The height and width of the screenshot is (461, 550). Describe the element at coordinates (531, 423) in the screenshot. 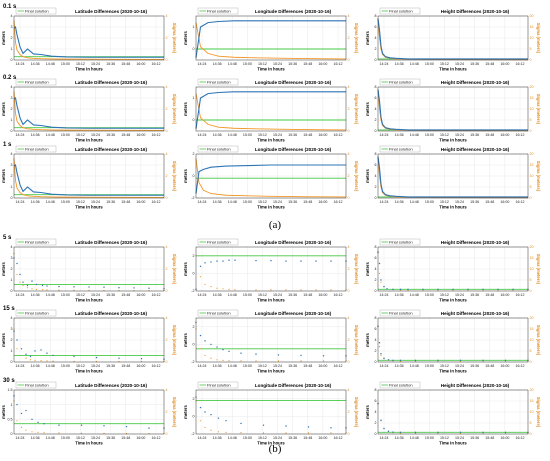

I see `y2-tick-label: 5` at that location.